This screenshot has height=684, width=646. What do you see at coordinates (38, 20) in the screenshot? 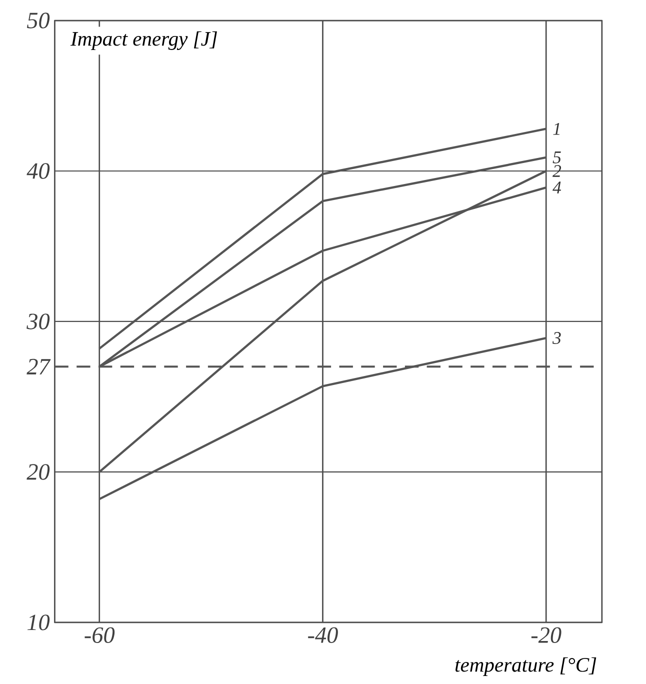
I see `y-tick-label: 50` at bounding box center [38, 20].